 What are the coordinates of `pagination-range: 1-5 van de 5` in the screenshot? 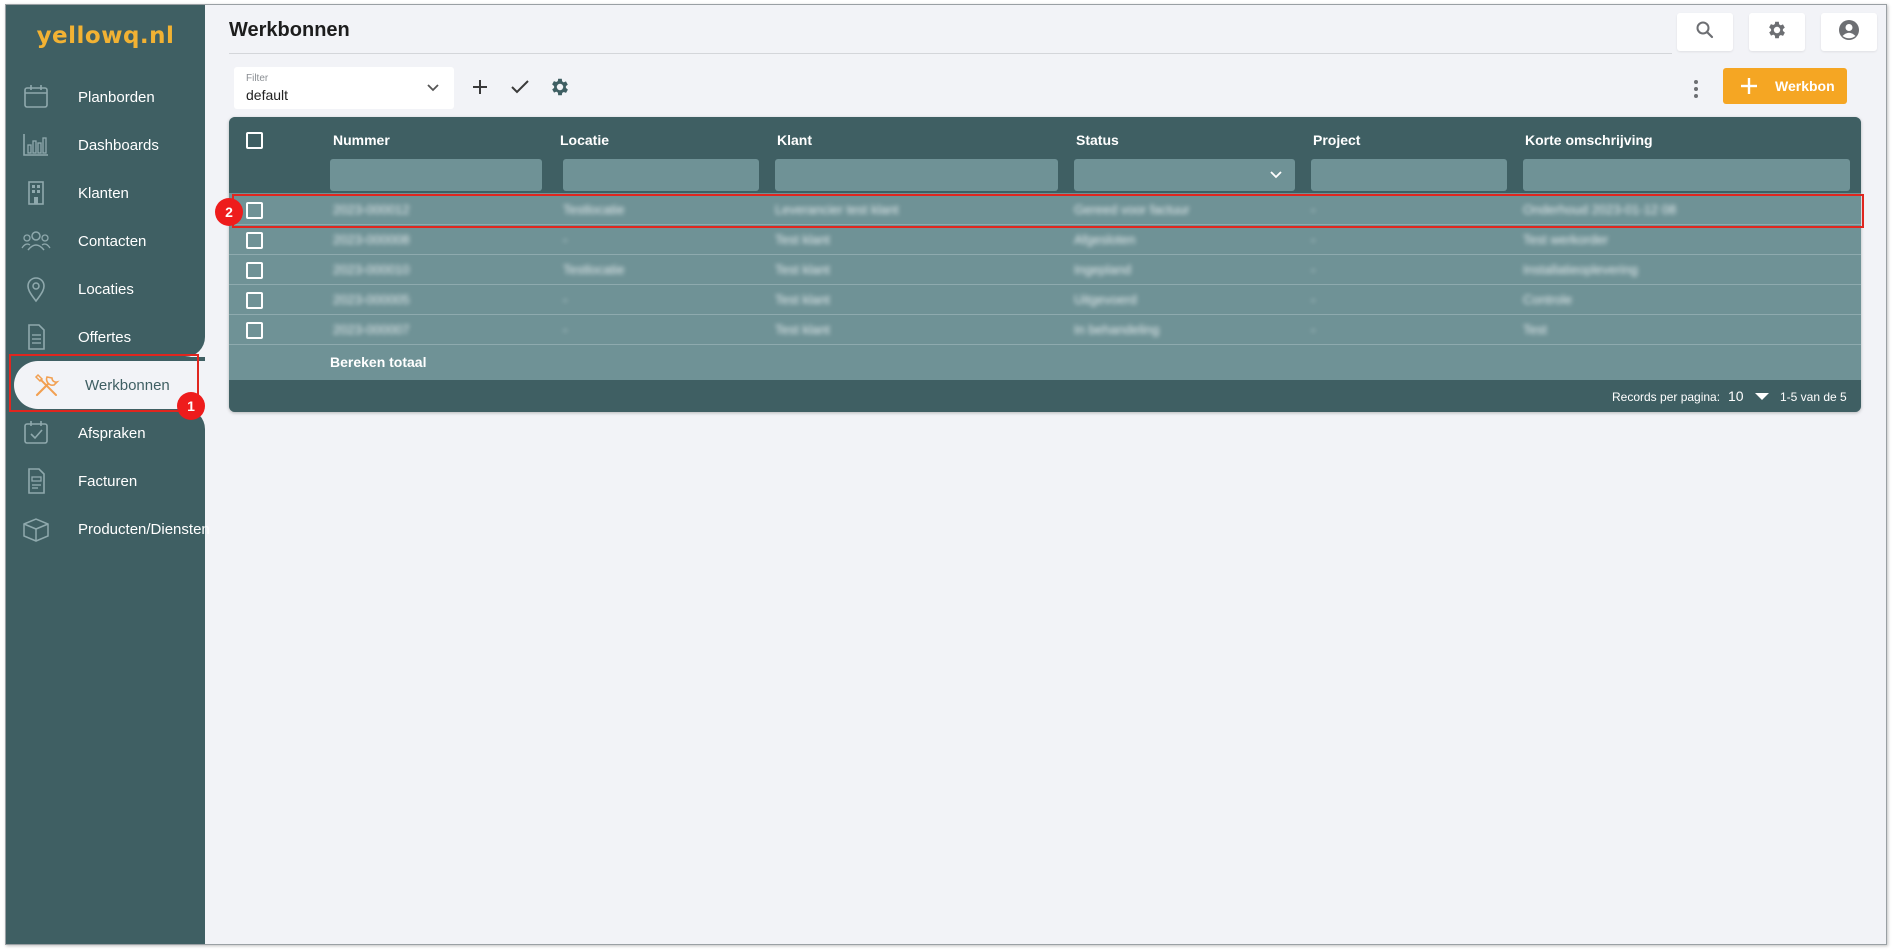 It's located at (1813, 397).